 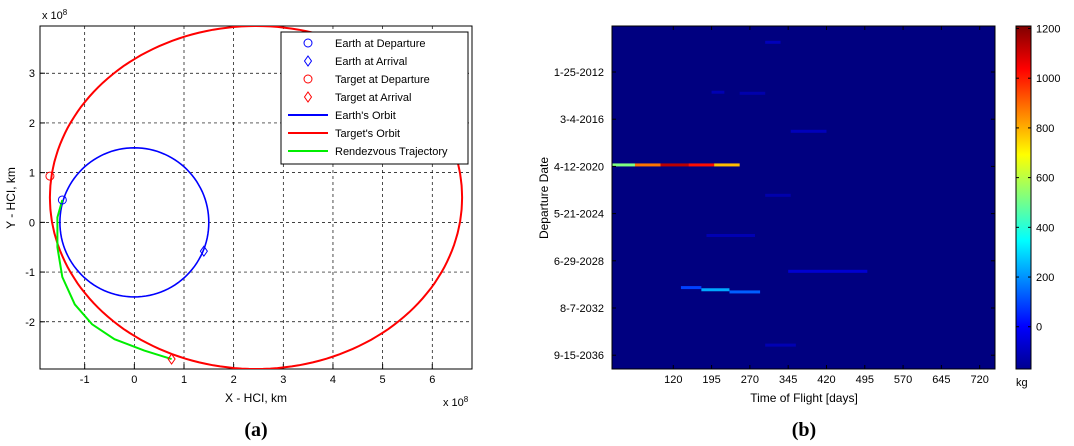 What do you see at coordinates (1048, 79) in the screenshot?
I see `colorbar-tick-label: 1000` at bounding box center [1048, 79].